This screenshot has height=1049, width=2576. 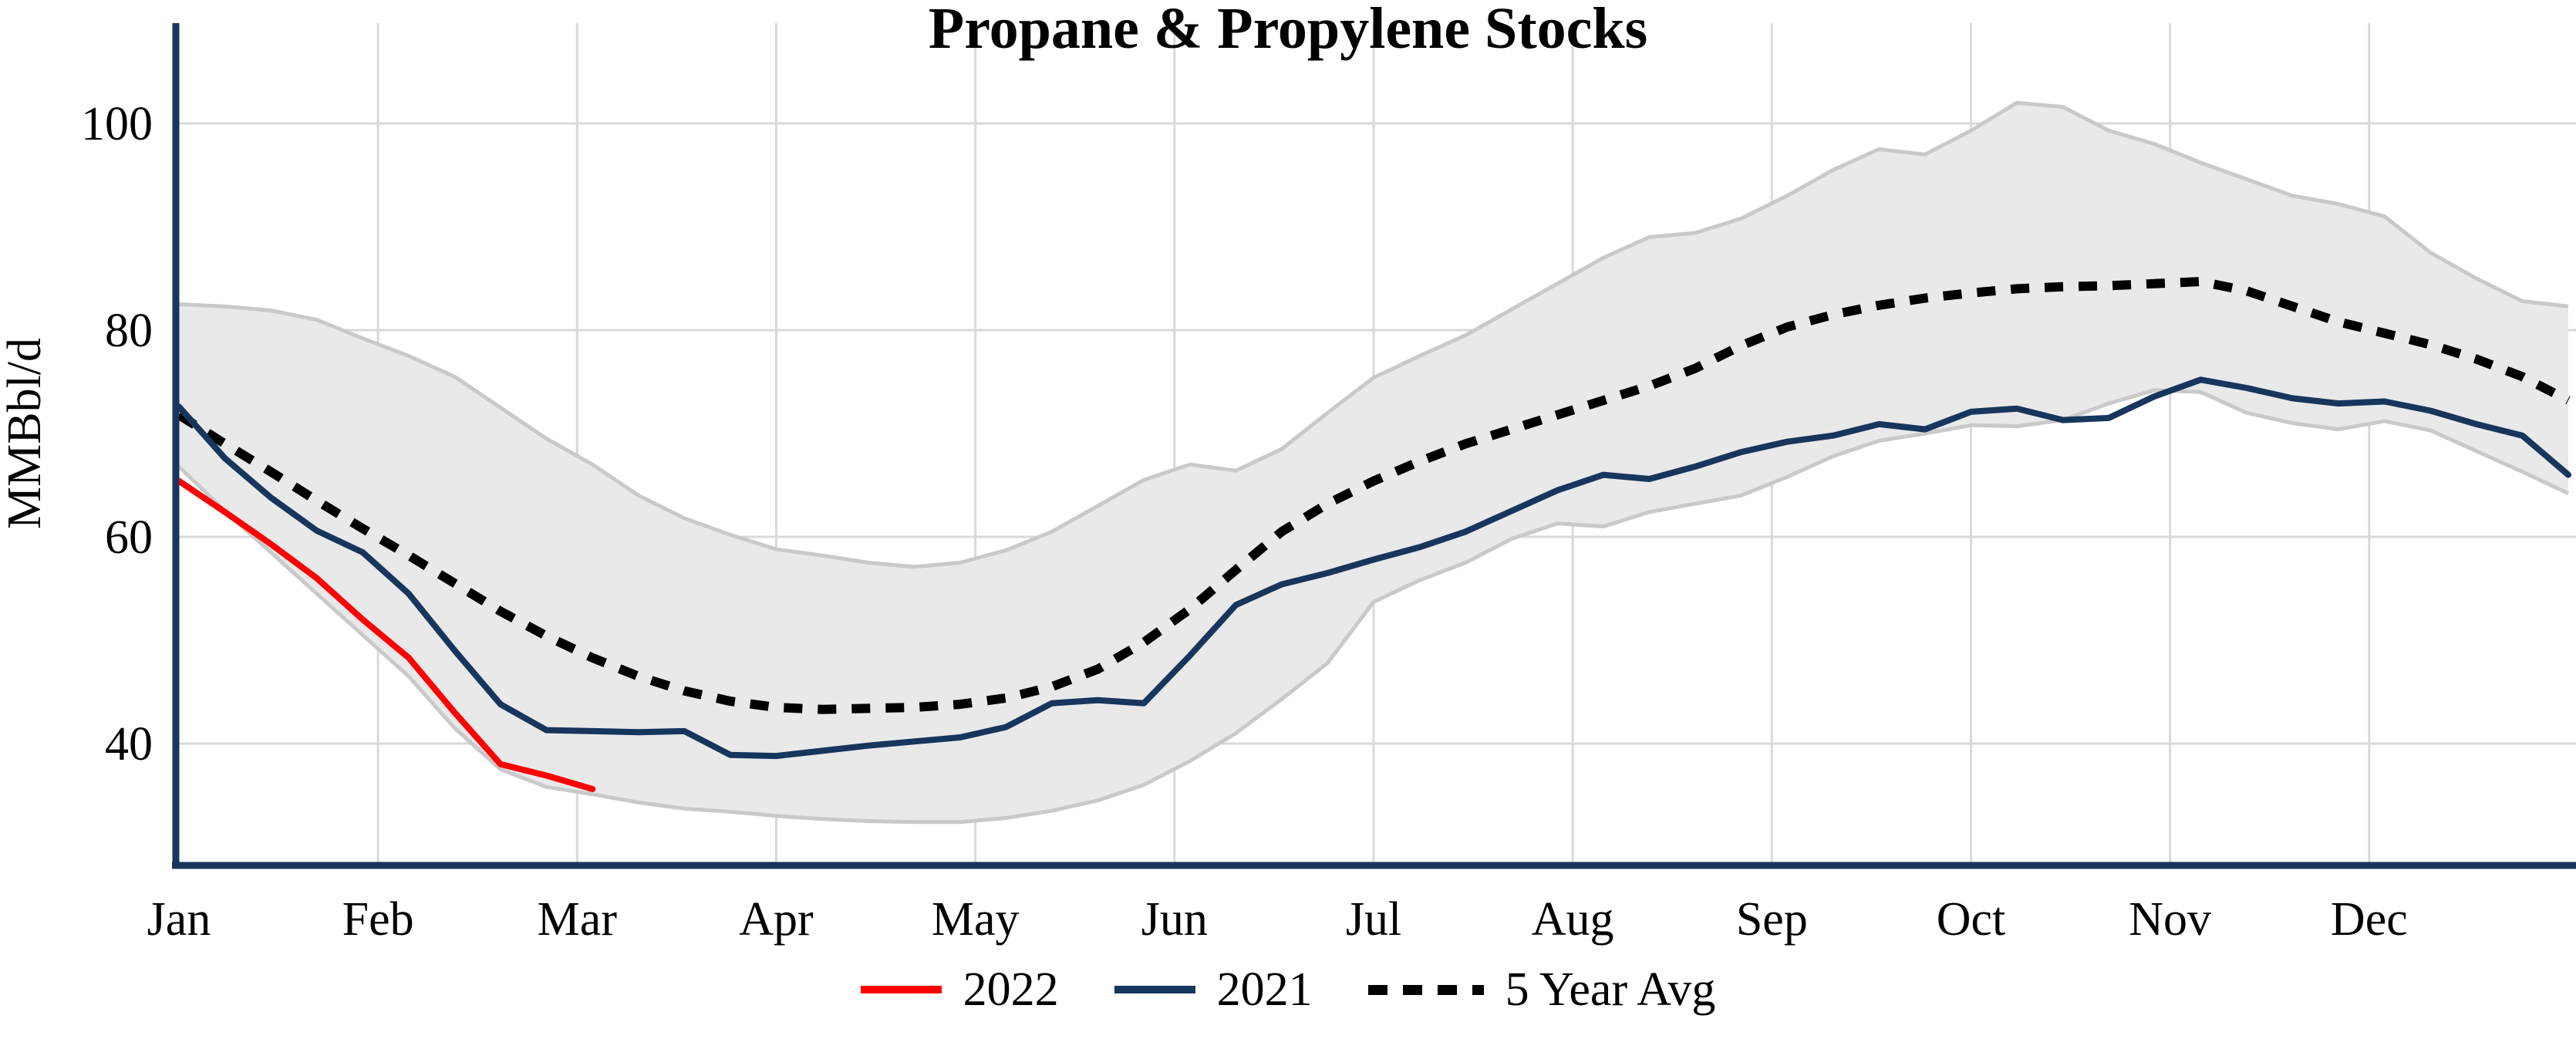 I want to click on x-tick-label-Apr: Apr, so click(x=776, y=920).